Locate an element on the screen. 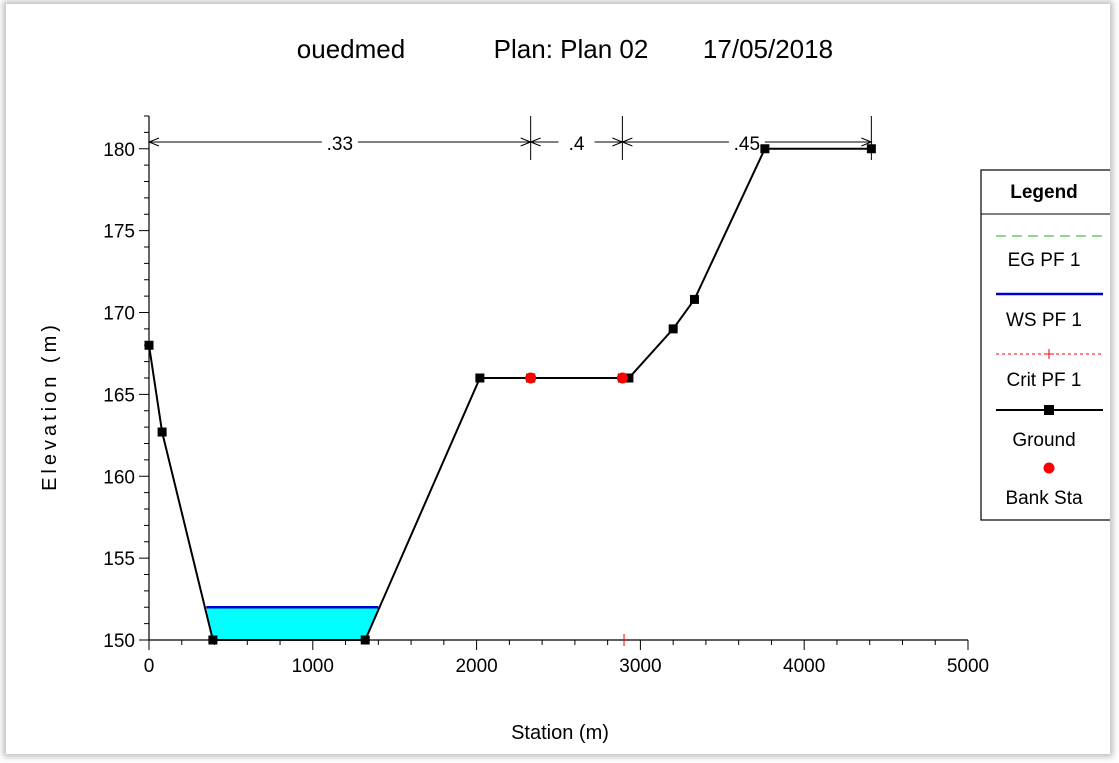  chart-title-project: ouedmed is located at coordinates (351, 49).